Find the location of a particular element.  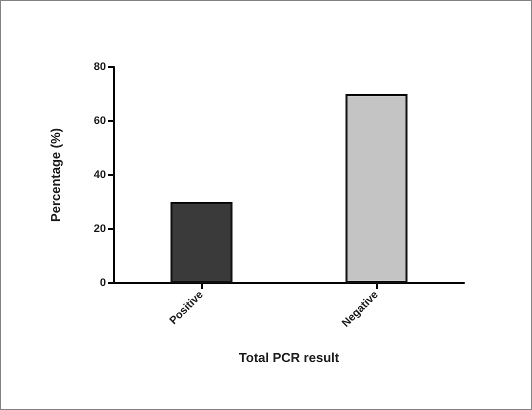

y-tick-label: 60 is located at coordinates (100, 121).